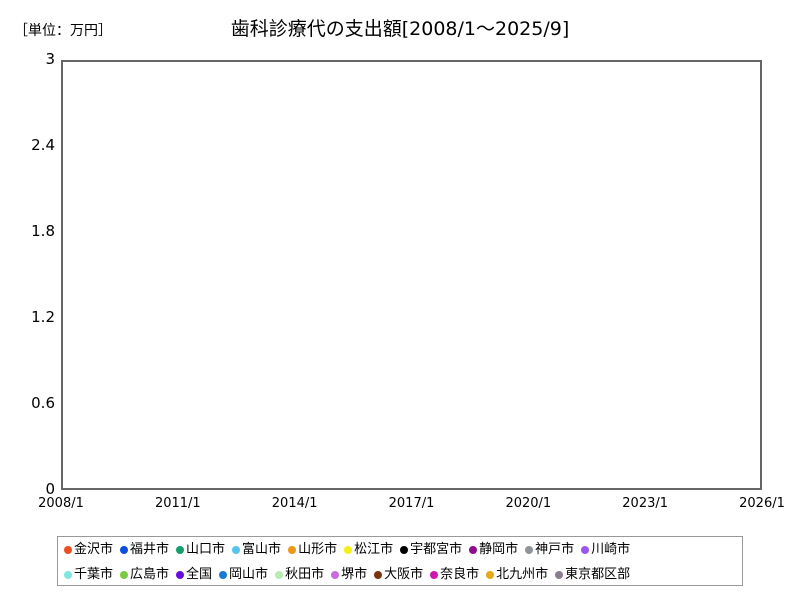 The width and height of the screenshot is (800, 600). I want to click on y-axis-ticks: 0 0.6 1.2 1.8 2.4 3, so click(27, 300).